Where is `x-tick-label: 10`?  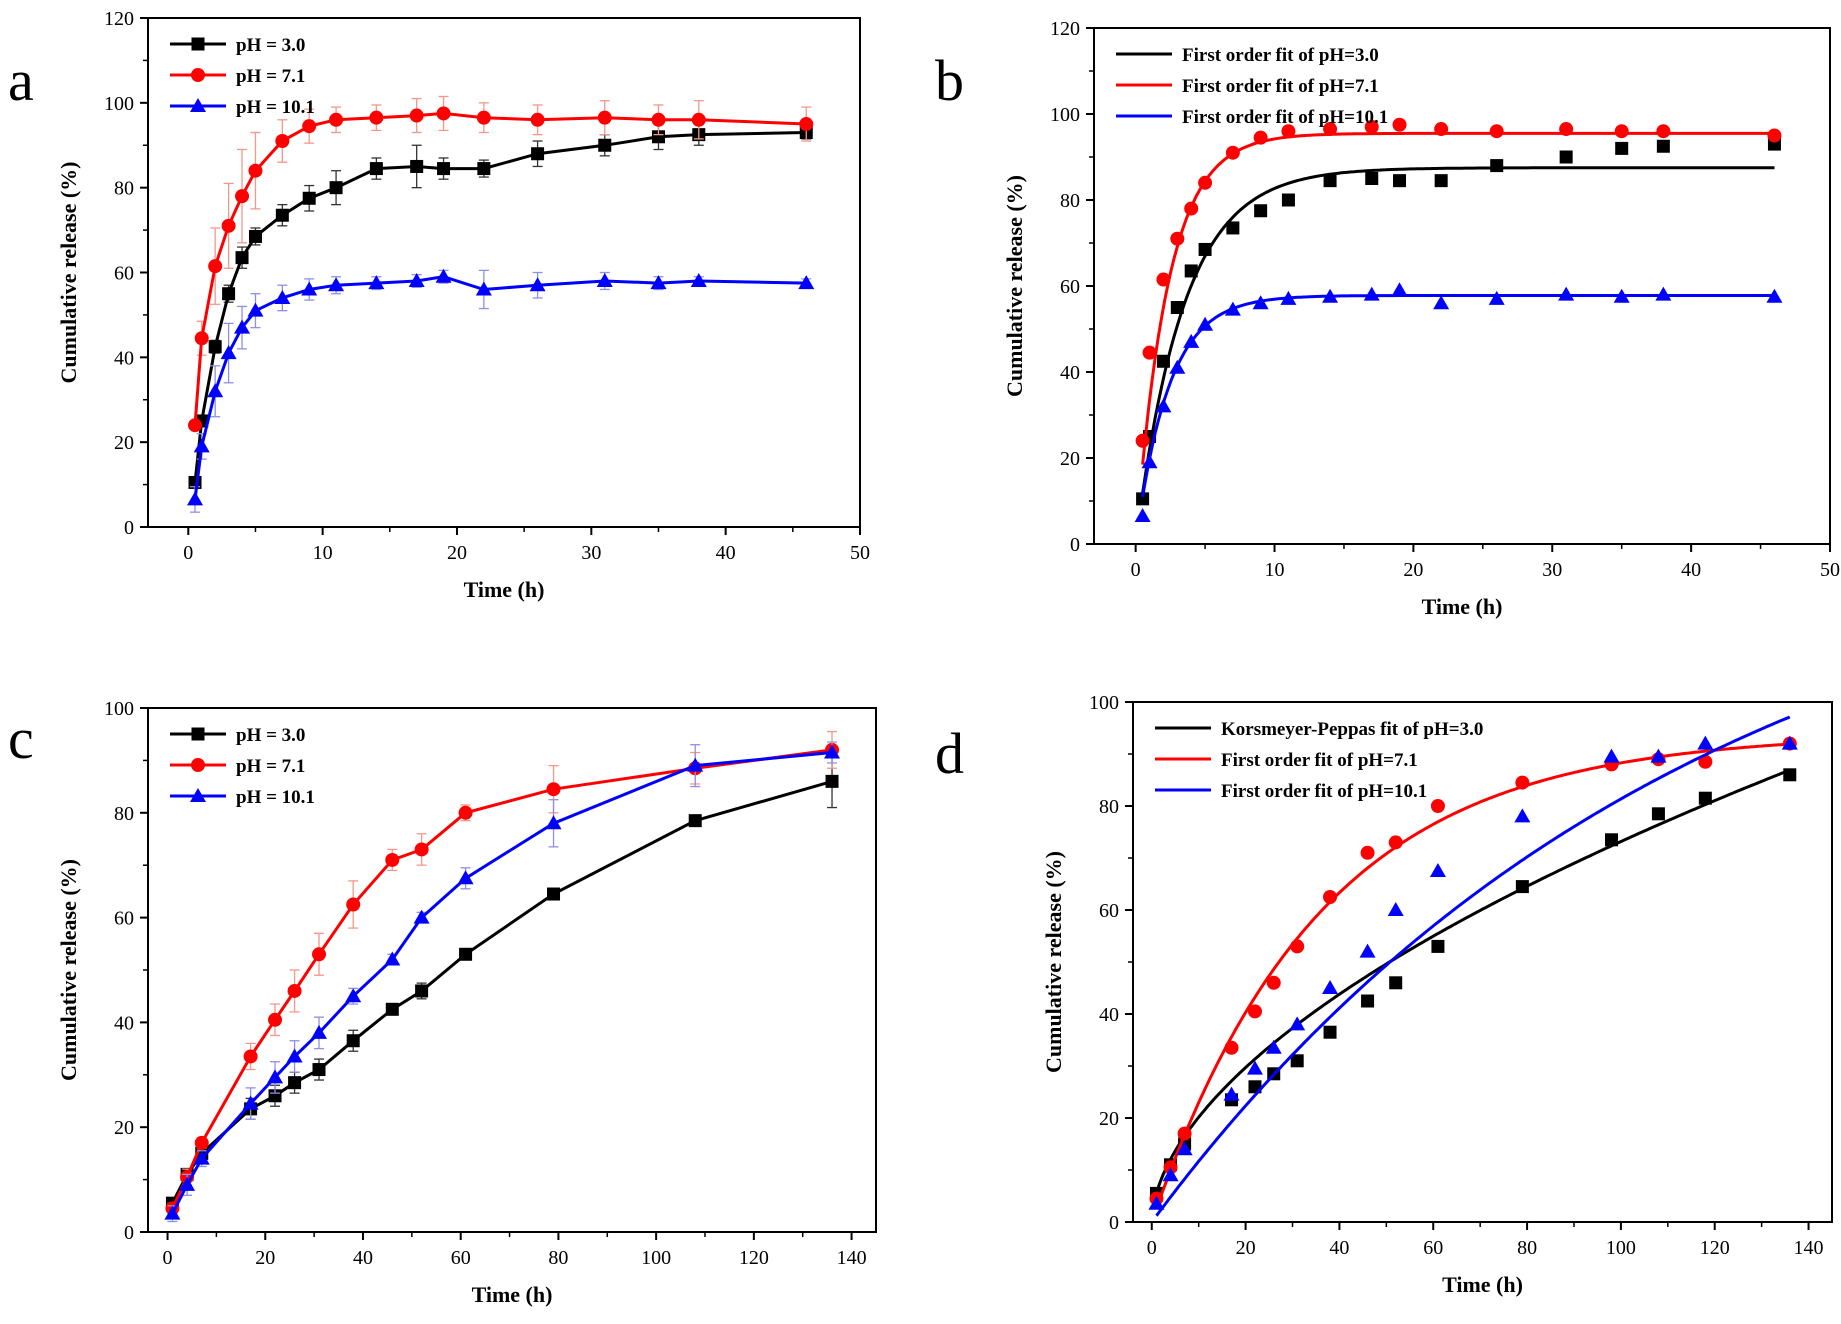
x-tick-label: 10 is located at coordinates (323, 553).